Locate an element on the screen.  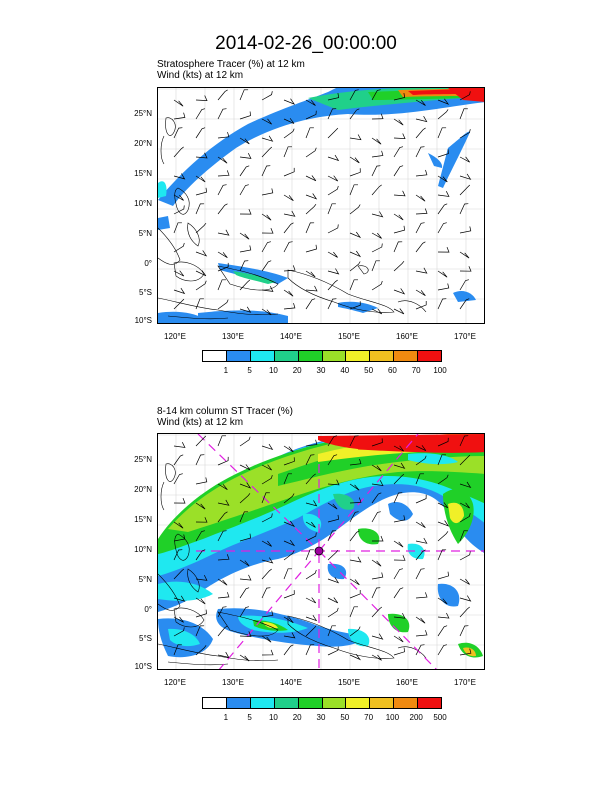
panel2-variable-label: 8-14 km column ST Tracer (%) is located at coordinates (225, 411).